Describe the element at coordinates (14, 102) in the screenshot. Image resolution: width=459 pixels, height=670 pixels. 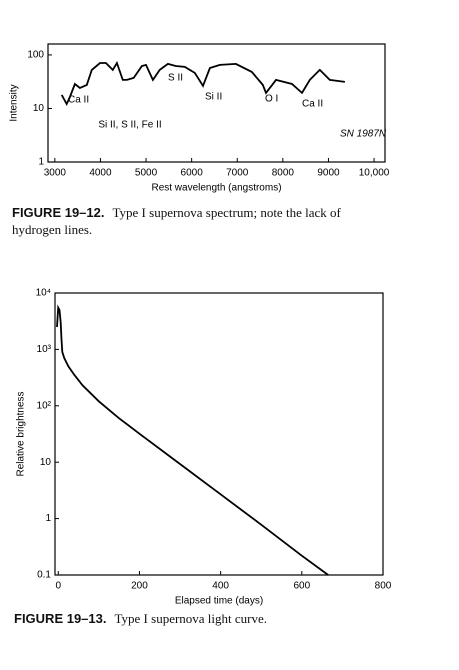
I see `y-axis-label: Intensity` at that location.